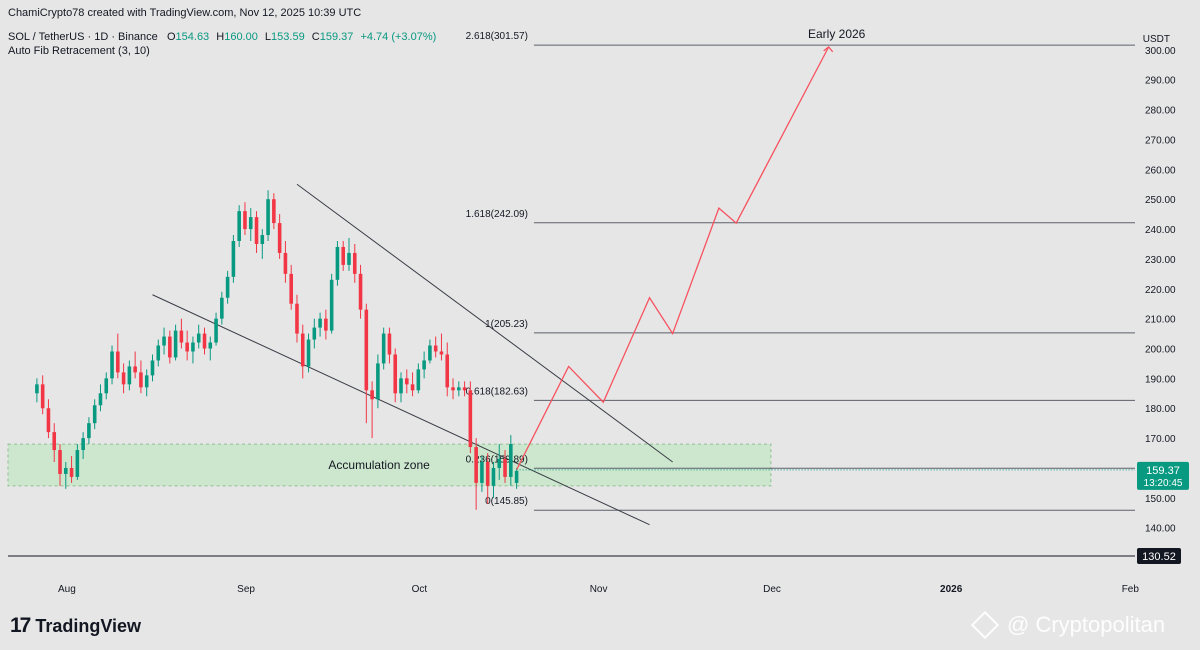 Image resolution: width=1200 pixels, height=650 pixels. Describe the element at coordinates (837, 34) in the screenshot. I see `projection-label: Early 2026` at that location.